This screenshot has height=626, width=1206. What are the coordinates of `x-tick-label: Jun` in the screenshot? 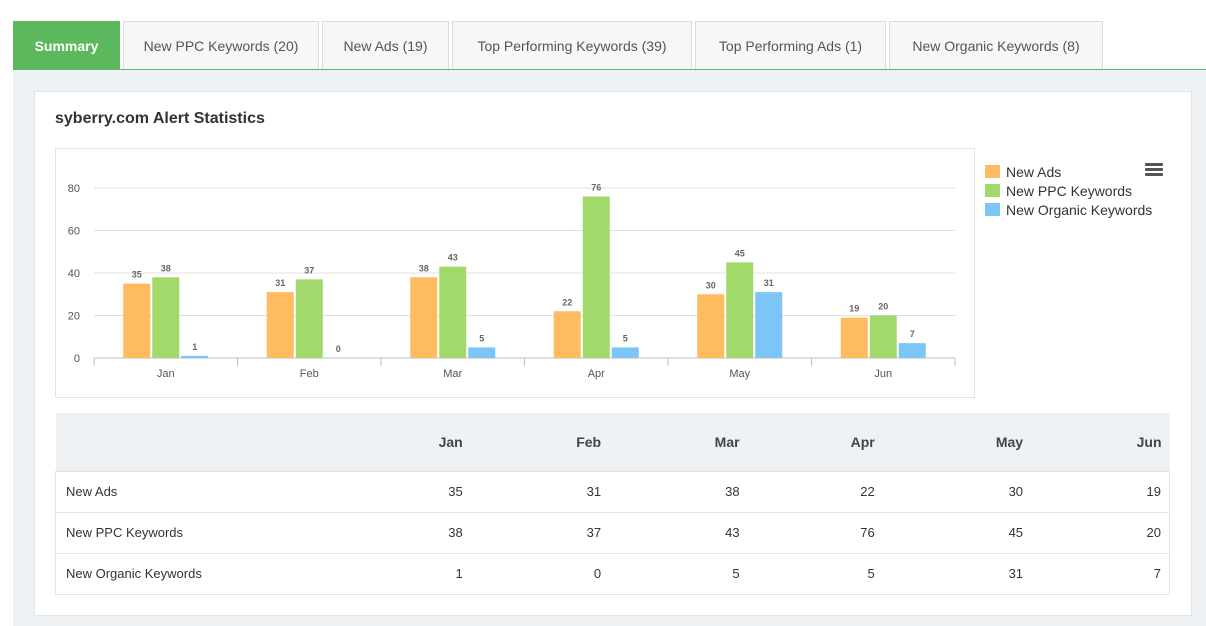 It's located at (883, 374).